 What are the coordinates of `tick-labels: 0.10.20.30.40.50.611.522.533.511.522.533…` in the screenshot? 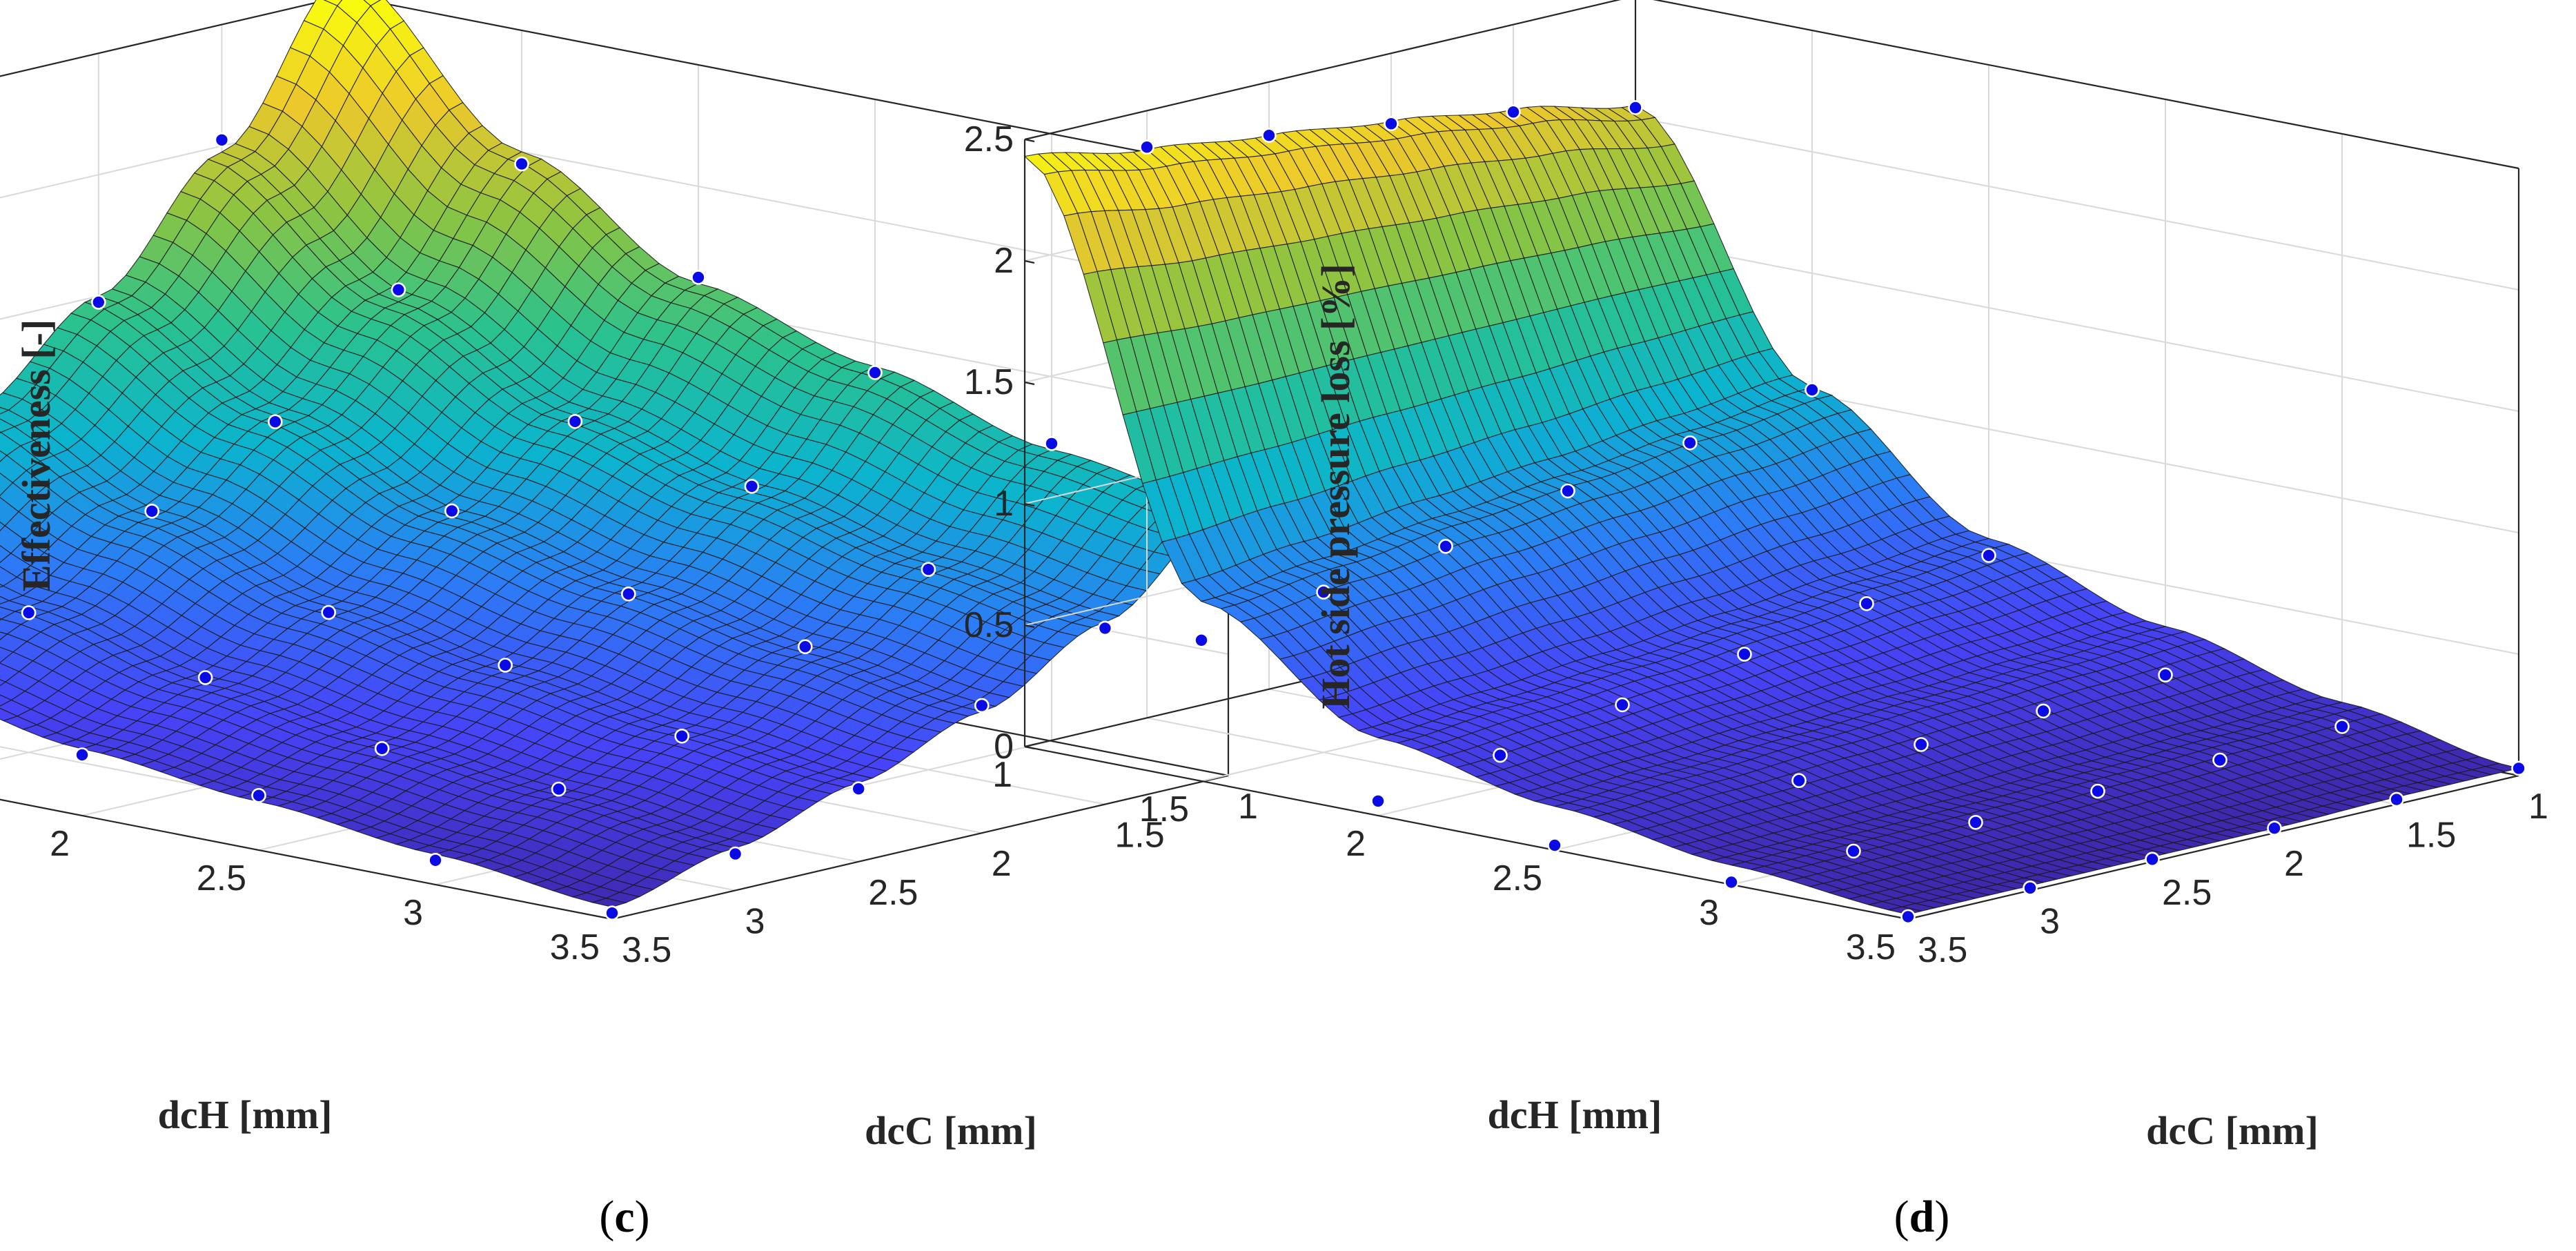 It's located at (654, 878).